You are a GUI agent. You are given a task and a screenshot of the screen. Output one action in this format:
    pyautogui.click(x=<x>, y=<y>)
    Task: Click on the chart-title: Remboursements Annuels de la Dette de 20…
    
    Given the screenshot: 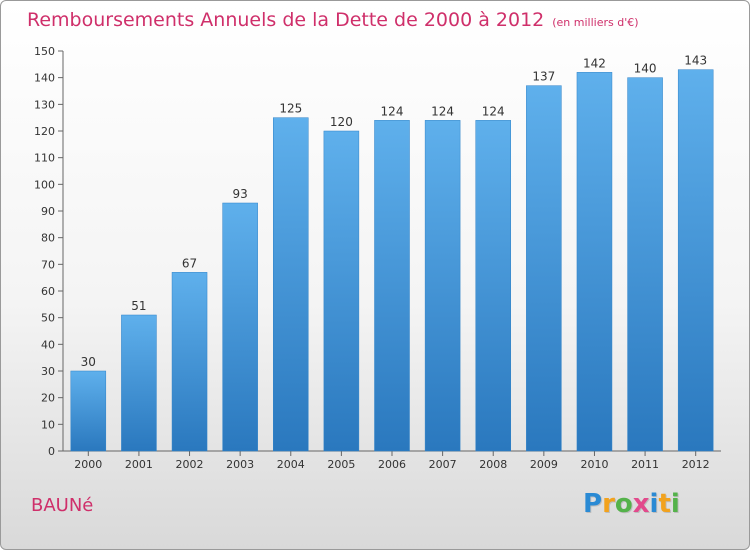 What is the action you would take?
    pyautogui.click(x=333, y=20)
    